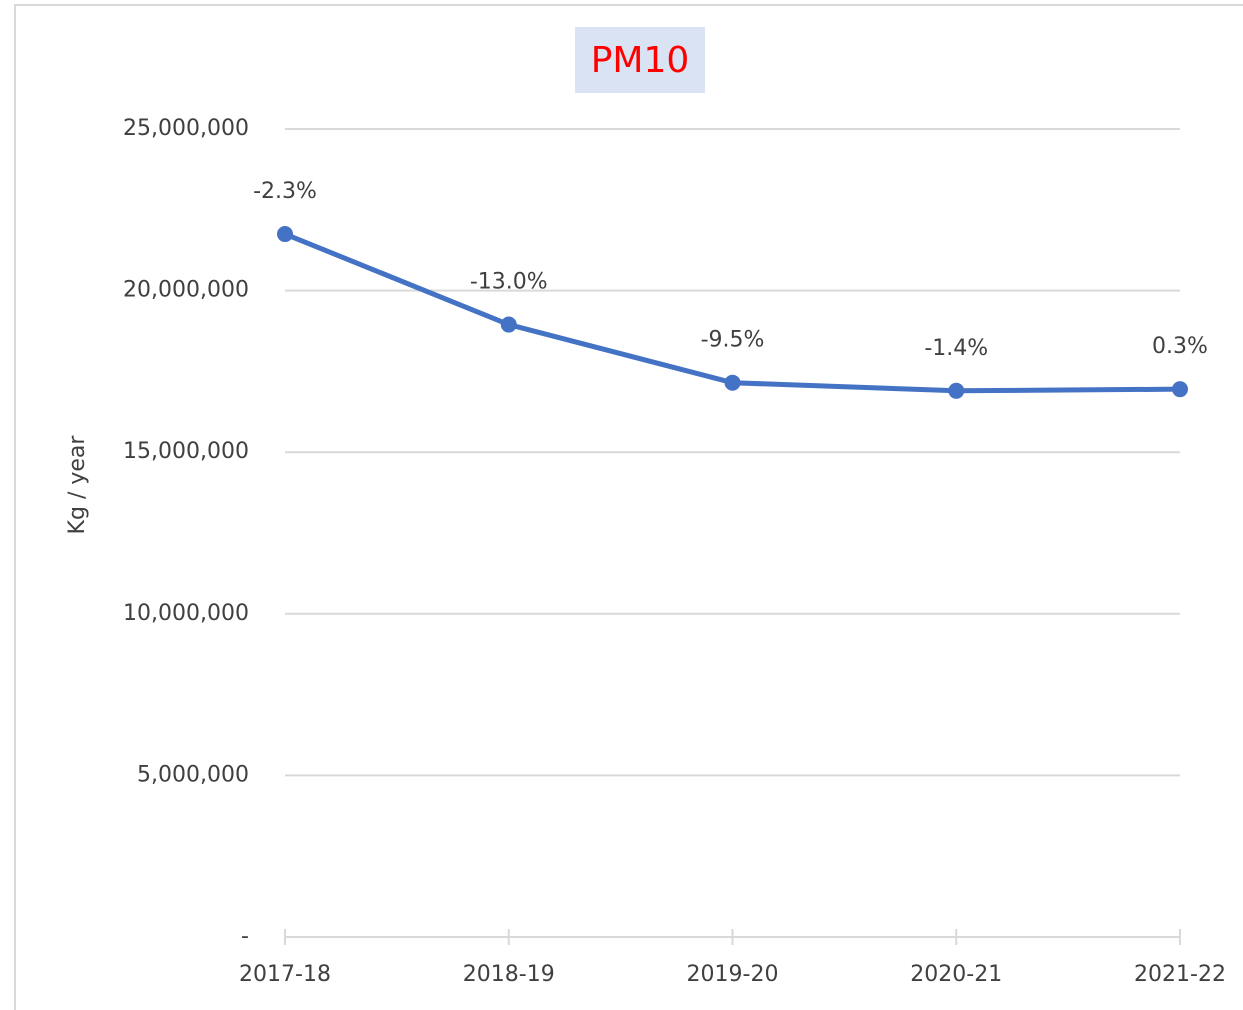 The image size is (1243, 1010). Describe the element at coordinates (186, 613) in the screenshot. I see `y-tick-label: 10,000,000` at that location.